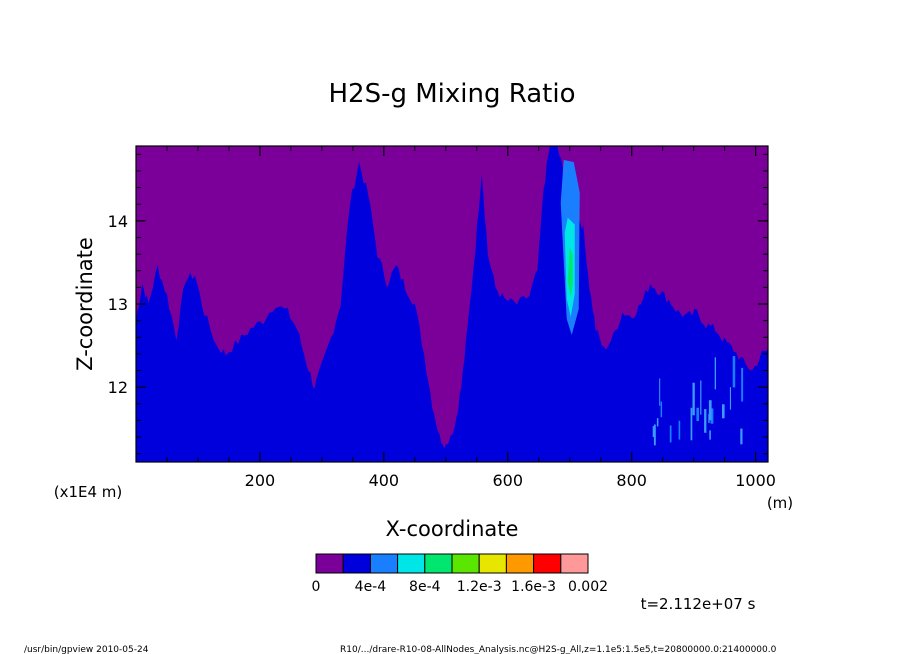 Image resolution: width=904 pixels, height=654 pixels. What do you see at coordinates (85, 304) in the screenshot?
I see `y-axis-label: Z-coordinate` at bounding box center [85, 304].